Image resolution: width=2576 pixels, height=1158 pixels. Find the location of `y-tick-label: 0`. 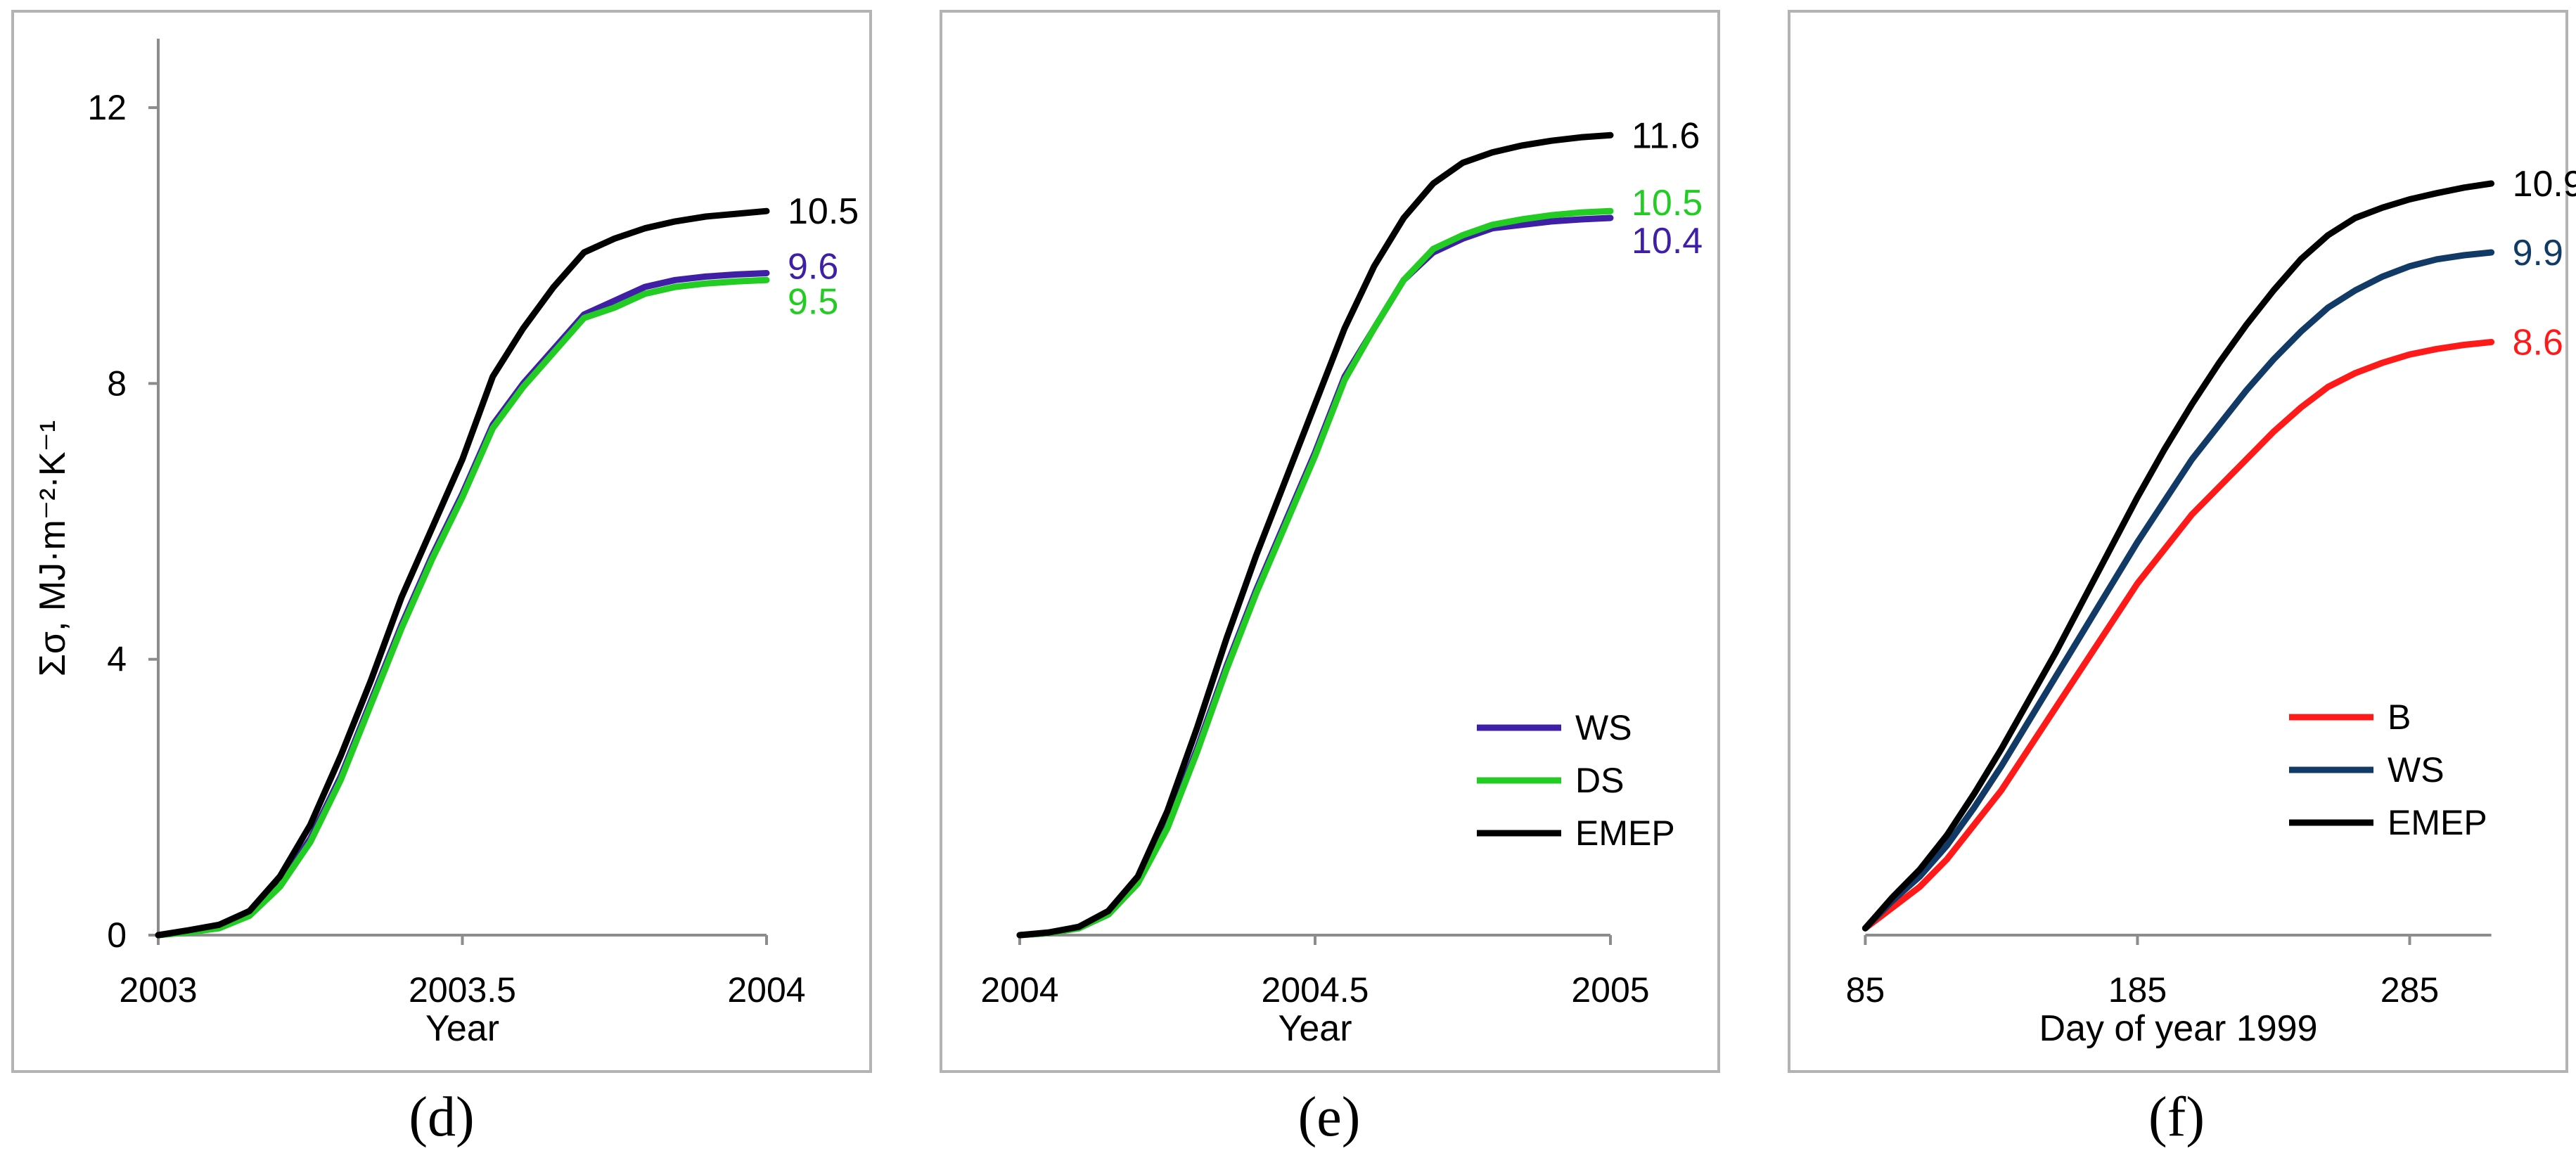

y-tick-label: 0 is located at coordinates (117, 935).